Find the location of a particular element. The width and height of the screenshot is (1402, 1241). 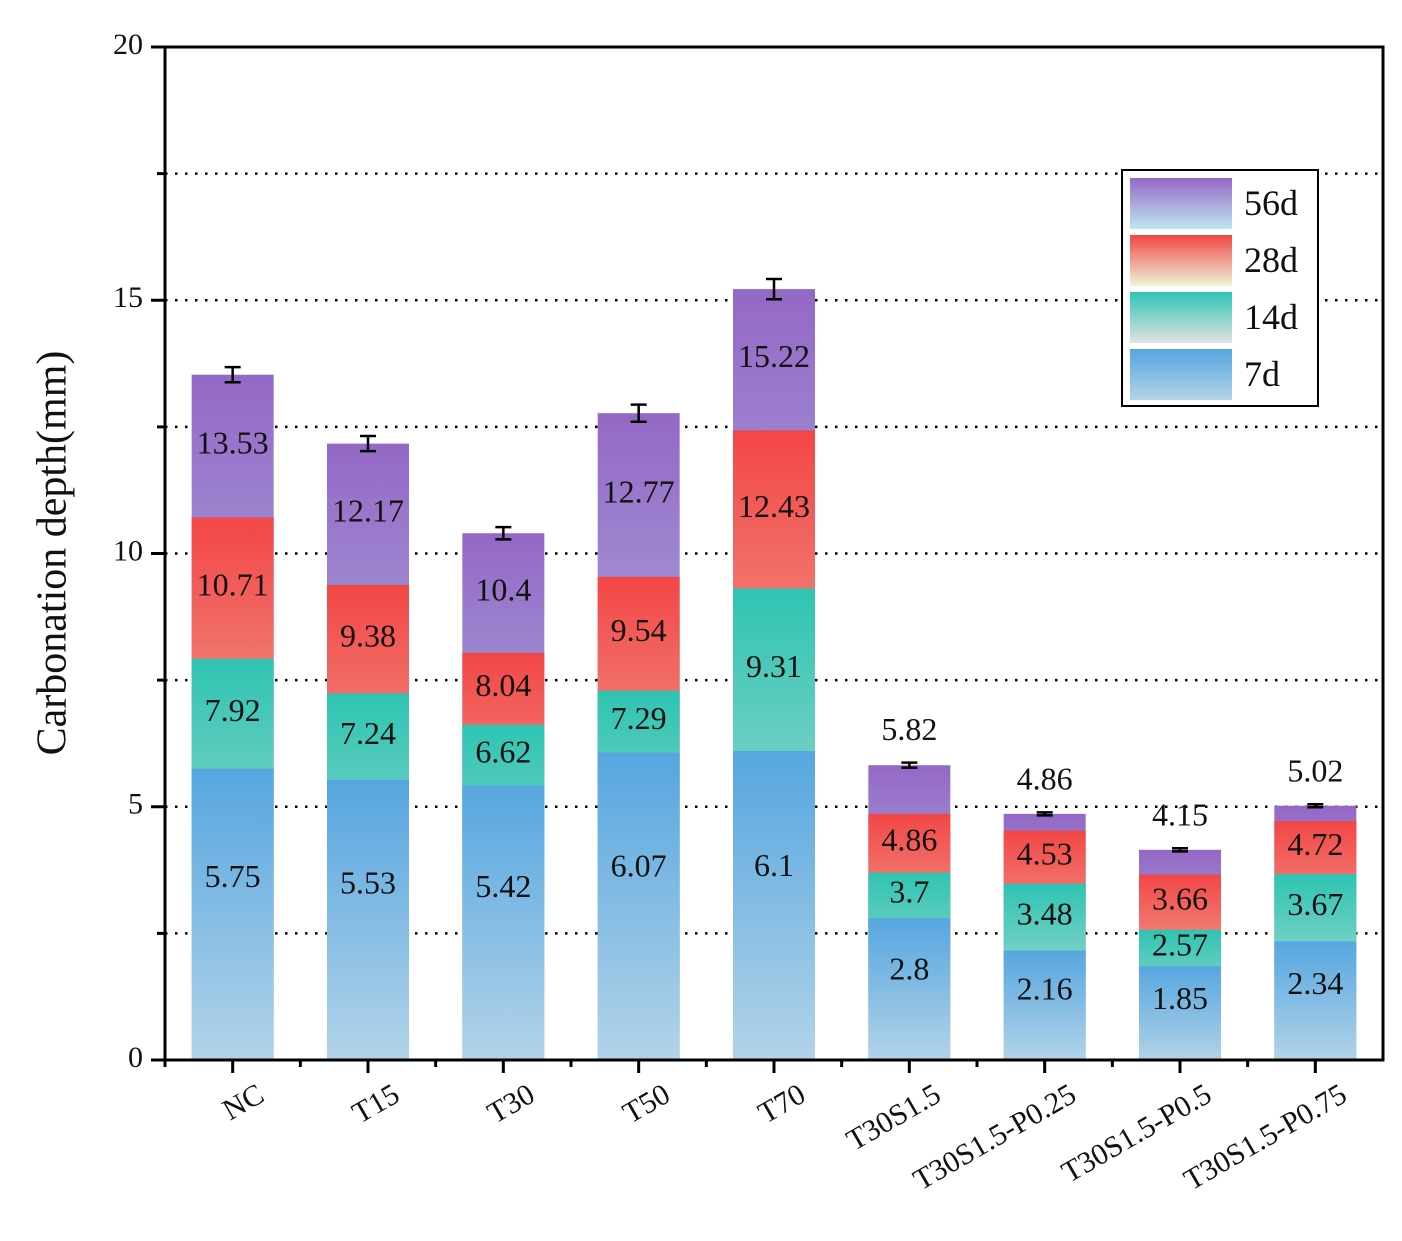

value-label: 1.85 is located at coordinates (1180, 998).